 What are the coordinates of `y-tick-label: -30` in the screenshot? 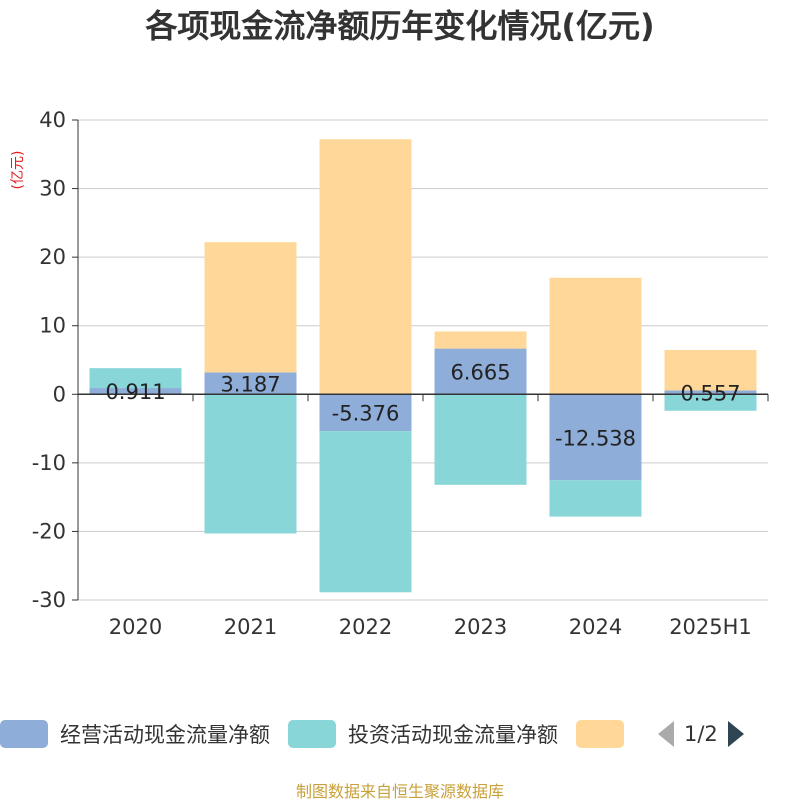 It's located at (49, 600).